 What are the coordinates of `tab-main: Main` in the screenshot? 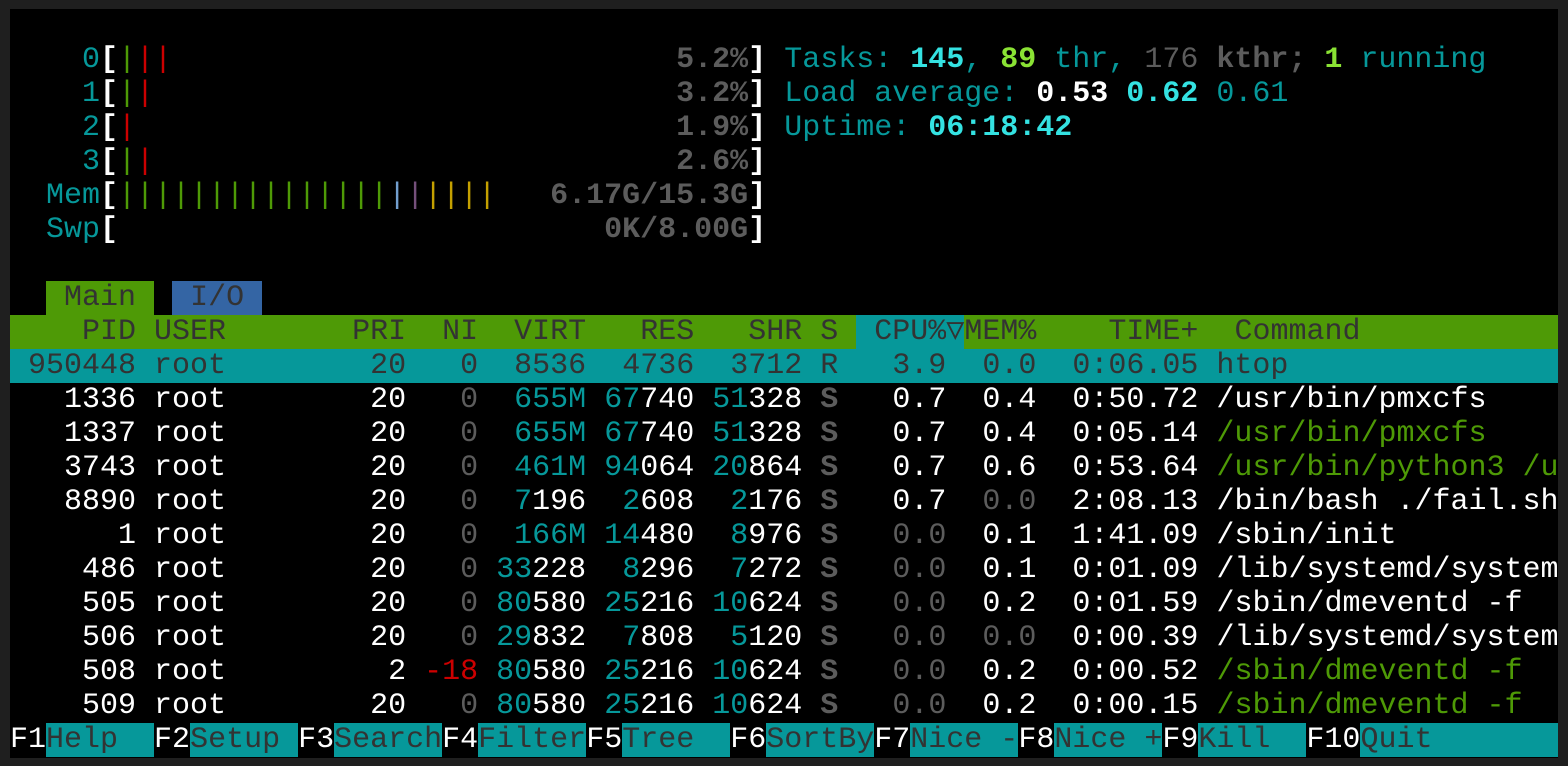 It's located at (100, 298).